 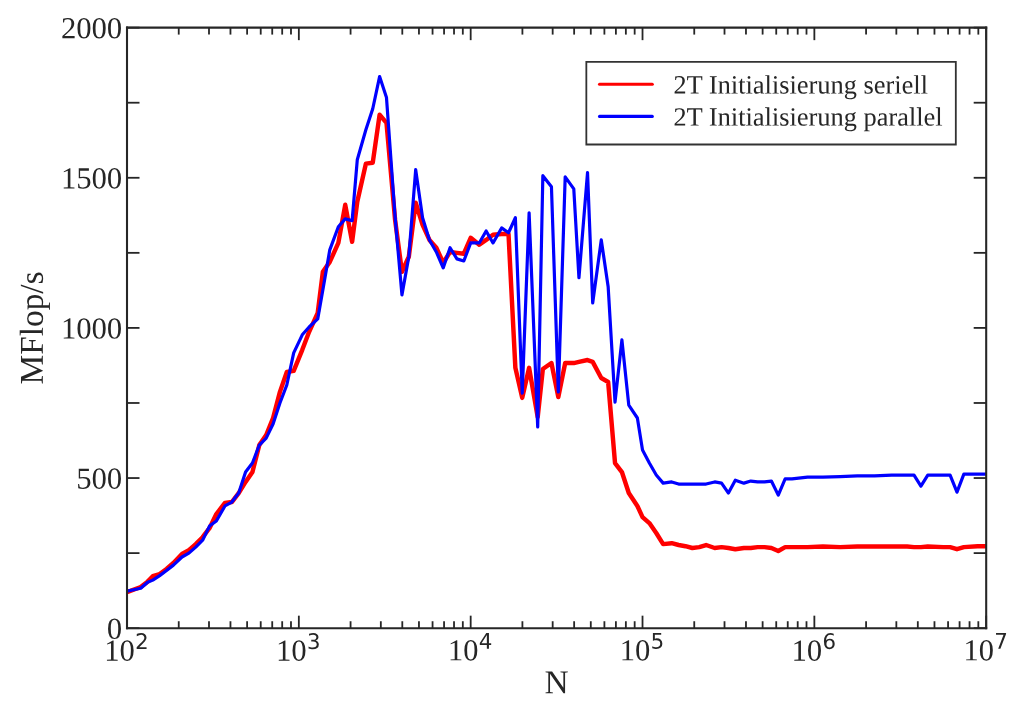 I want to click on y-tick-label: 1500, so click(x=92, y=178).